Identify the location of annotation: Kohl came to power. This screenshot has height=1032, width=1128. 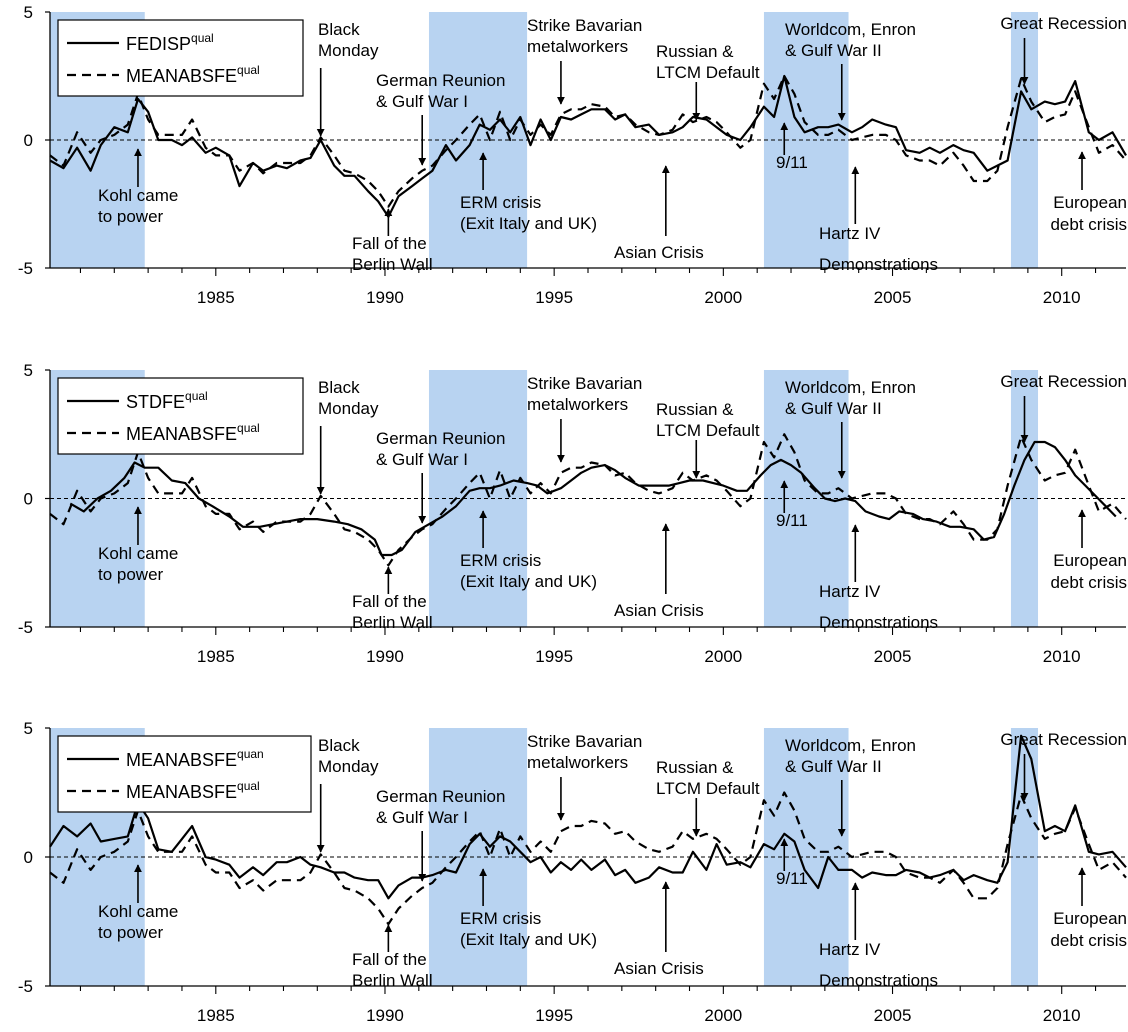
(138, 187).